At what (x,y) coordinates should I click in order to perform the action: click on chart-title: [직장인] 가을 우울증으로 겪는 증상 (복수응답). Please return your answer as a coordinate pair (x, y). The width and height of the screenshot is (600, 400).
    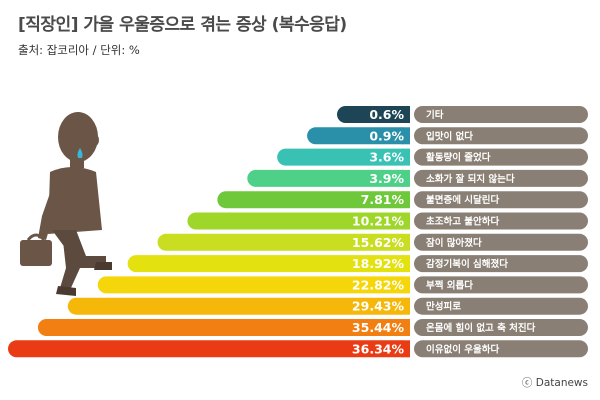
    Looking at the image, I should click on (182, 25).